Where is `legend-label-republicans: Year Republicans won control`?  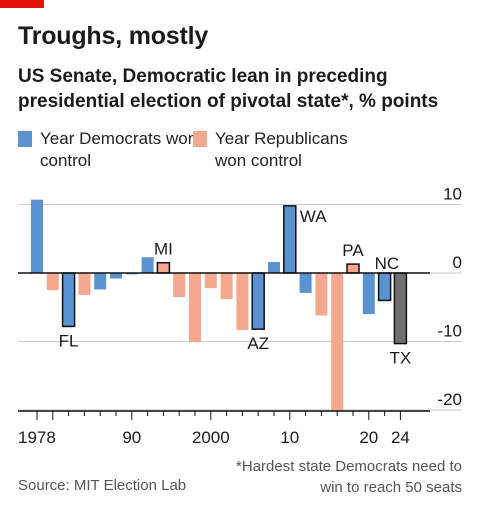
legend-label-republicans: Year Republicans won control is located at coordinates (281, 149).